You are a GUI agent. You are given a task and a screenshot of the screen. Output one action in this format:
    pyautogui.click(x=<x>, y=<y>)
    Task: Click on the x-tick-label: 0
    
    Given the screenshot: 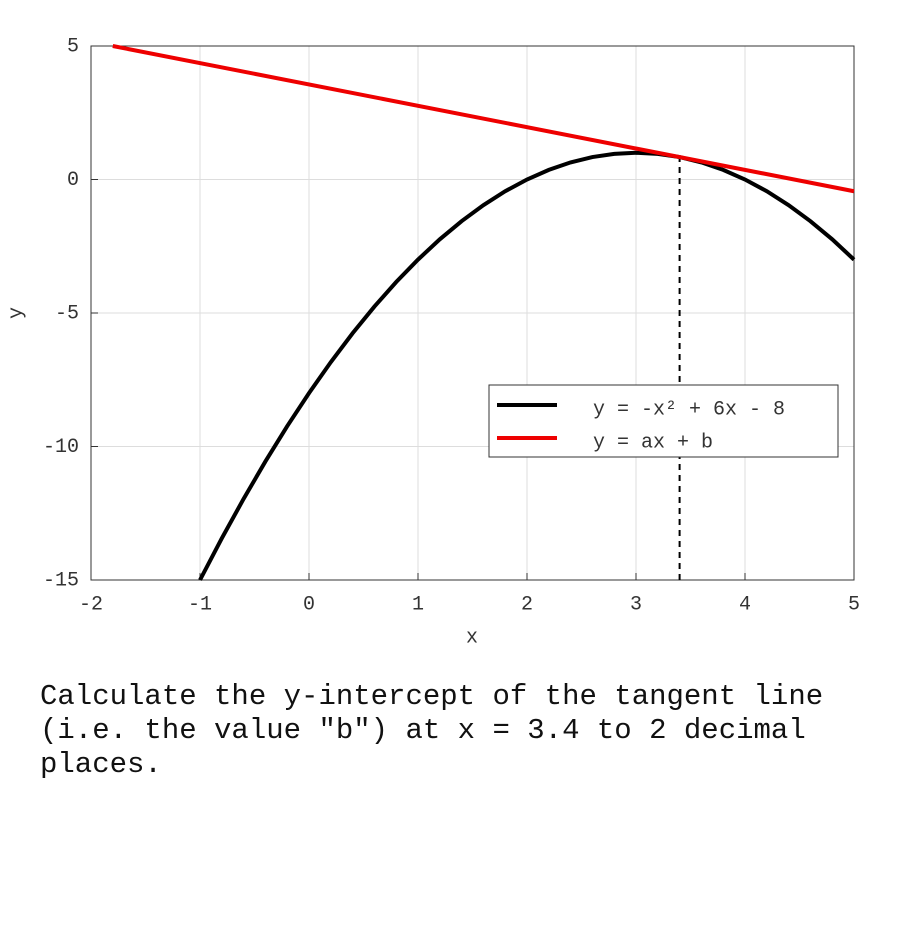 What is the action you would take?
    pyautogui.click(x=309, y=604)
    